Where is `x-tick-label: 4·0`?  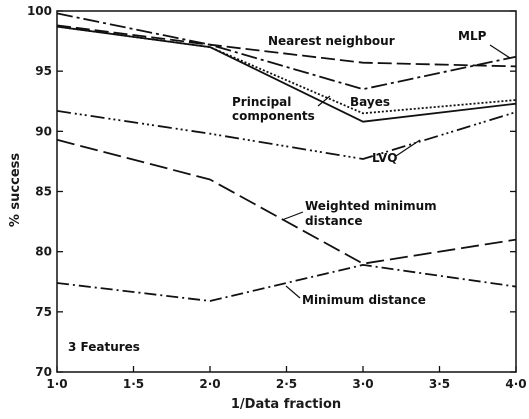 x-tick-label: 4·0 is located at coordinates (515, 384).